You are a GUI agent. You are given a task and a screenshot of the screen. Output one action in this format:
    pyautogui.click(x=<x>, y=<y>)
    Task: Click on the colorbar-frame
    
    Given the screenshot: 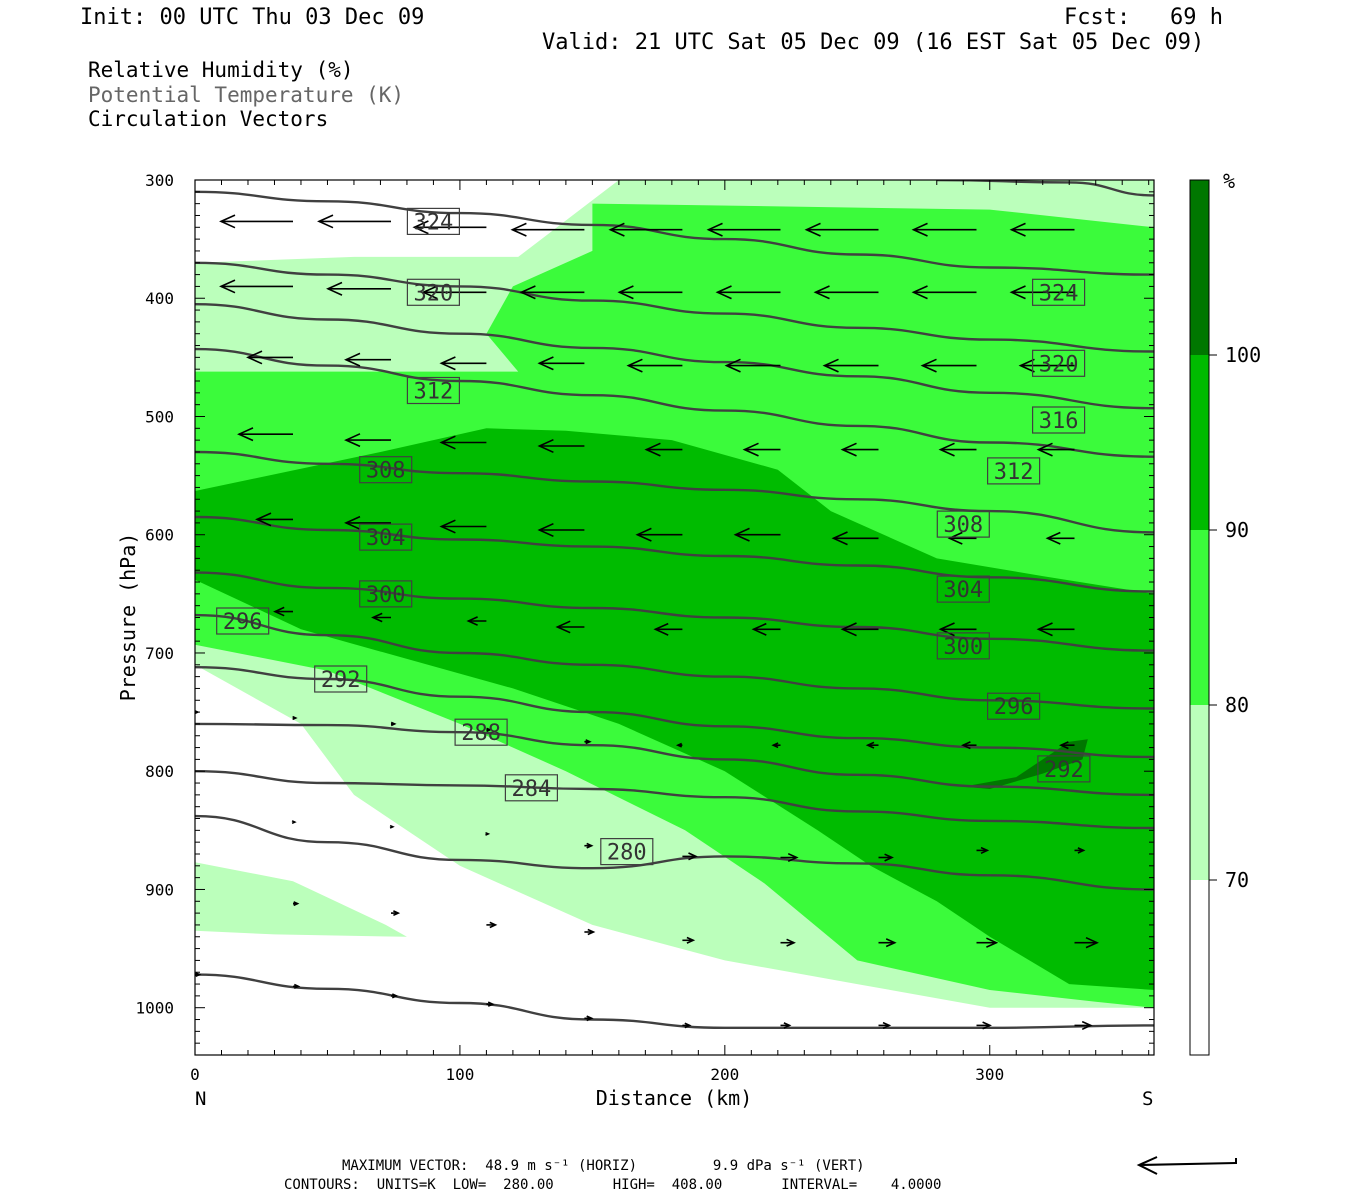 What is the action you would take?
    pyautogui.click(x=1199, y=617)
    